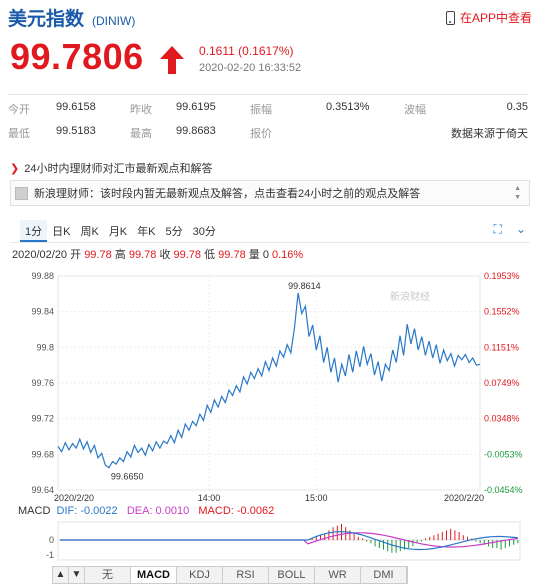 The height and width of the screenshot is (587, 550). I want to click on stat-value: 99.6195, so click(196, 107).